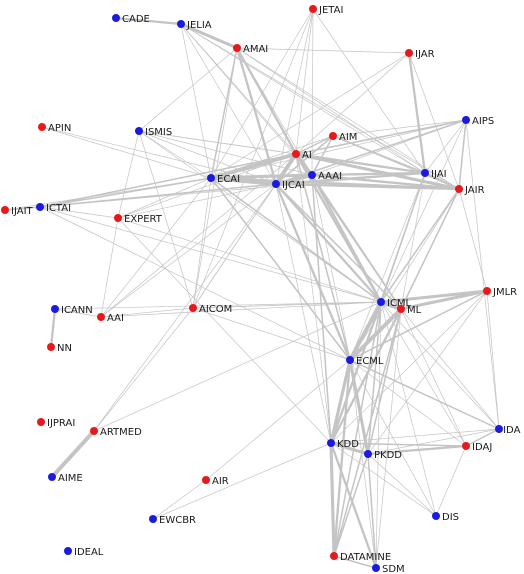 The height and width of the screenshot is (574, 524). Describe the element at coordinates (368, 454) in the screenshot. I see `node-pkdd` at that location.